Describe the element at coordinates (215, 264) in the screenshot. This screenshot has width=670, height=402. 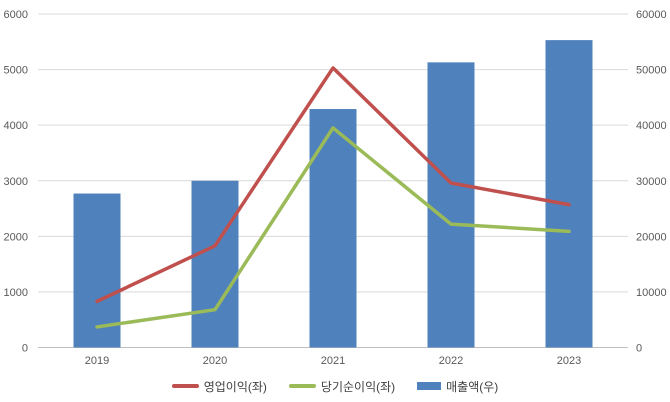
I see `bar-revenue-2020` at that location.